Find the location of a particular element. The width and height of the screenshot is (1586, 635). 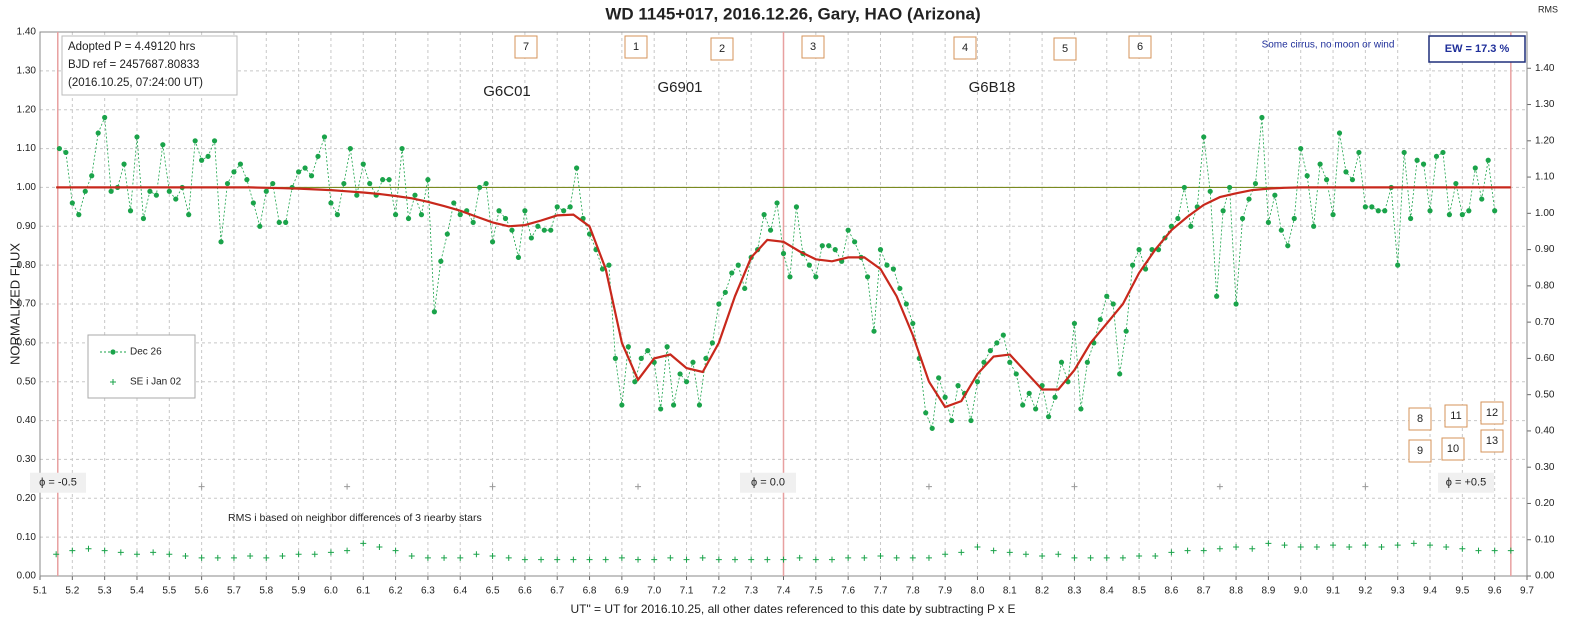

y-tick-label: 0.10 is located at coordinates (27, 537).